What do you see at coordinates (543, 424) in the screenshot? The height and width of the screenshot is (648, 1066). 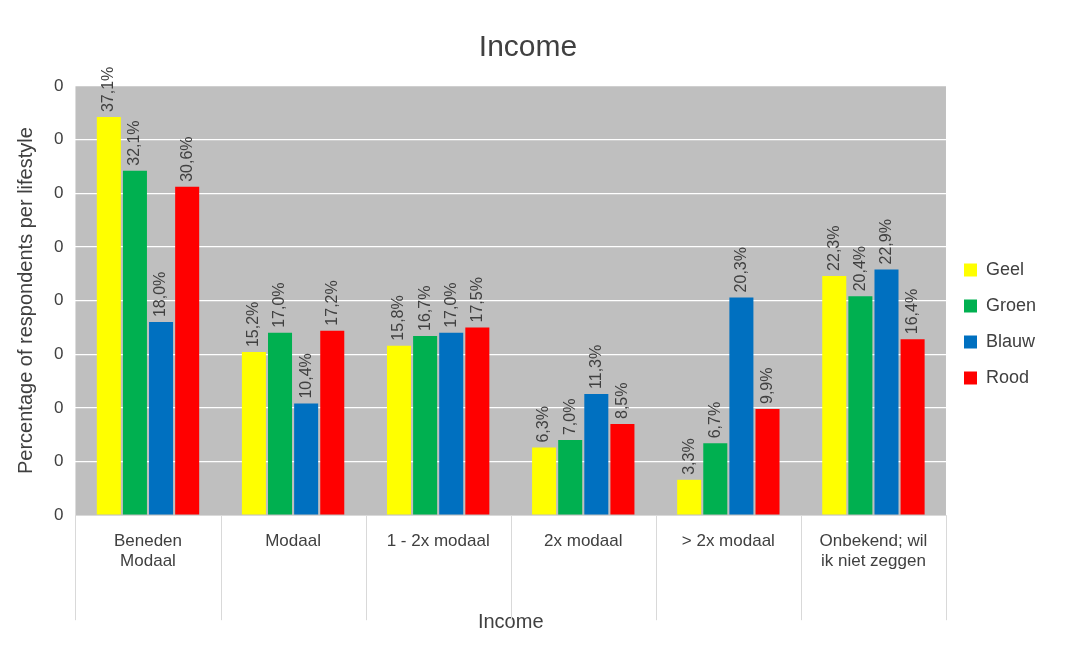 I see `data-label: 6,3%` at bounding box center [543, 424].